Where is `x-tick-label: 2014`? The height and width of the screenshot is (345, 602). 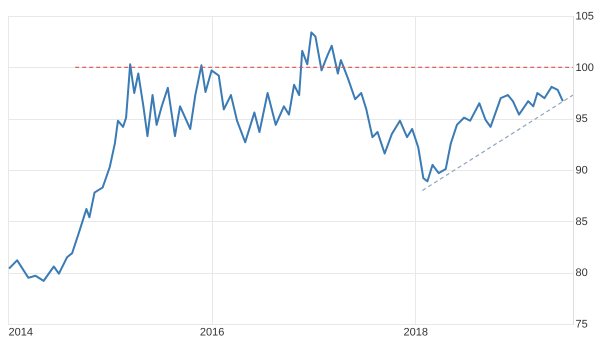 x-tick-label: 2014 is located at coordinates (20, 332).